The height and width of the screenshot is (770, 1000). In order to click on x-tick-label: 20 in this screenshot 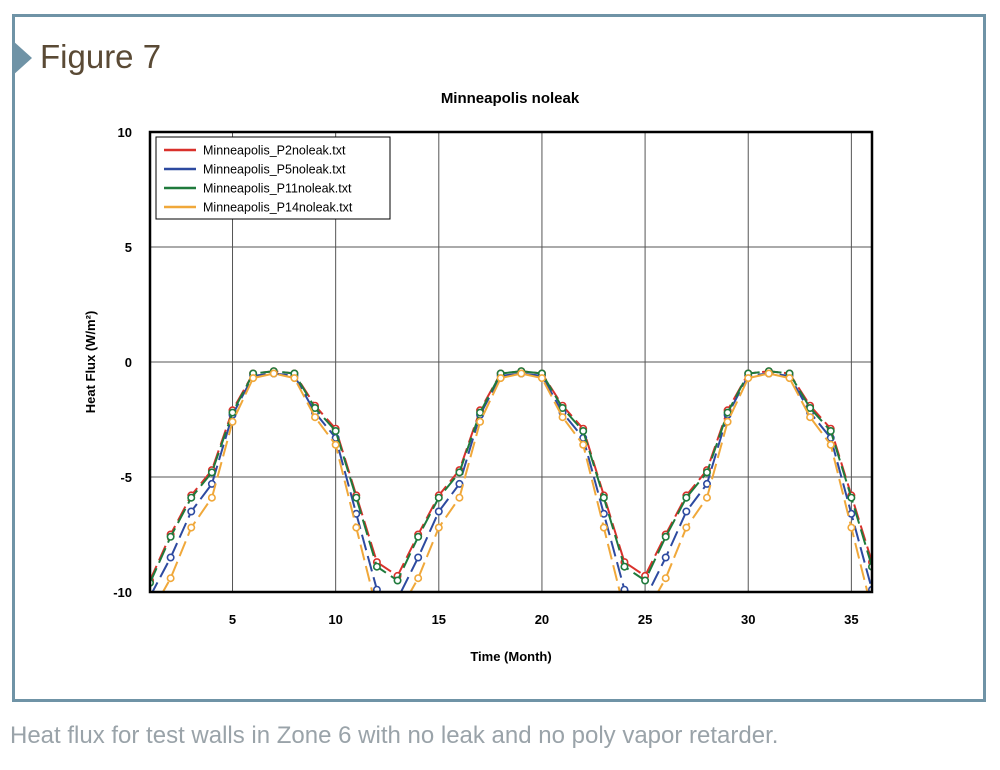, I will do `click(542, 619)`.